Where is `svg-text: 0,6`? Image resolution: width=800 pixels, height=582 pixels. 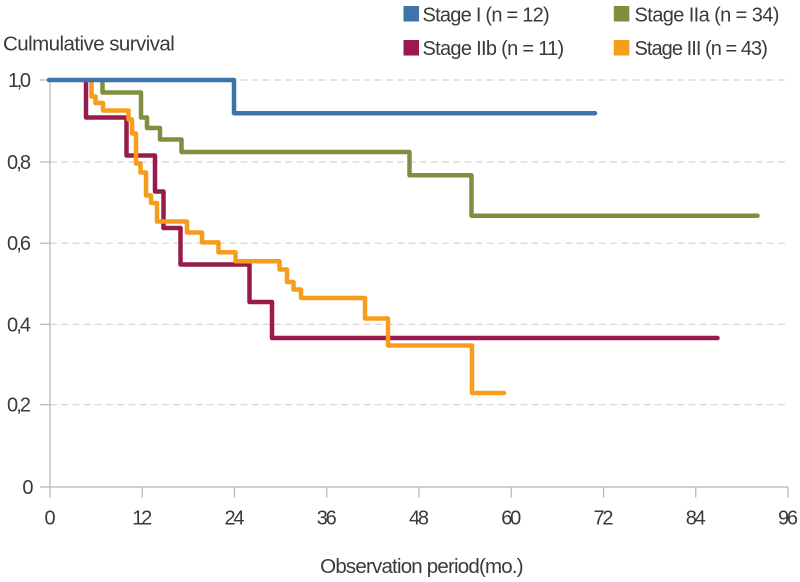
svg-text: 0,6 is located at coordinates (19, 244).